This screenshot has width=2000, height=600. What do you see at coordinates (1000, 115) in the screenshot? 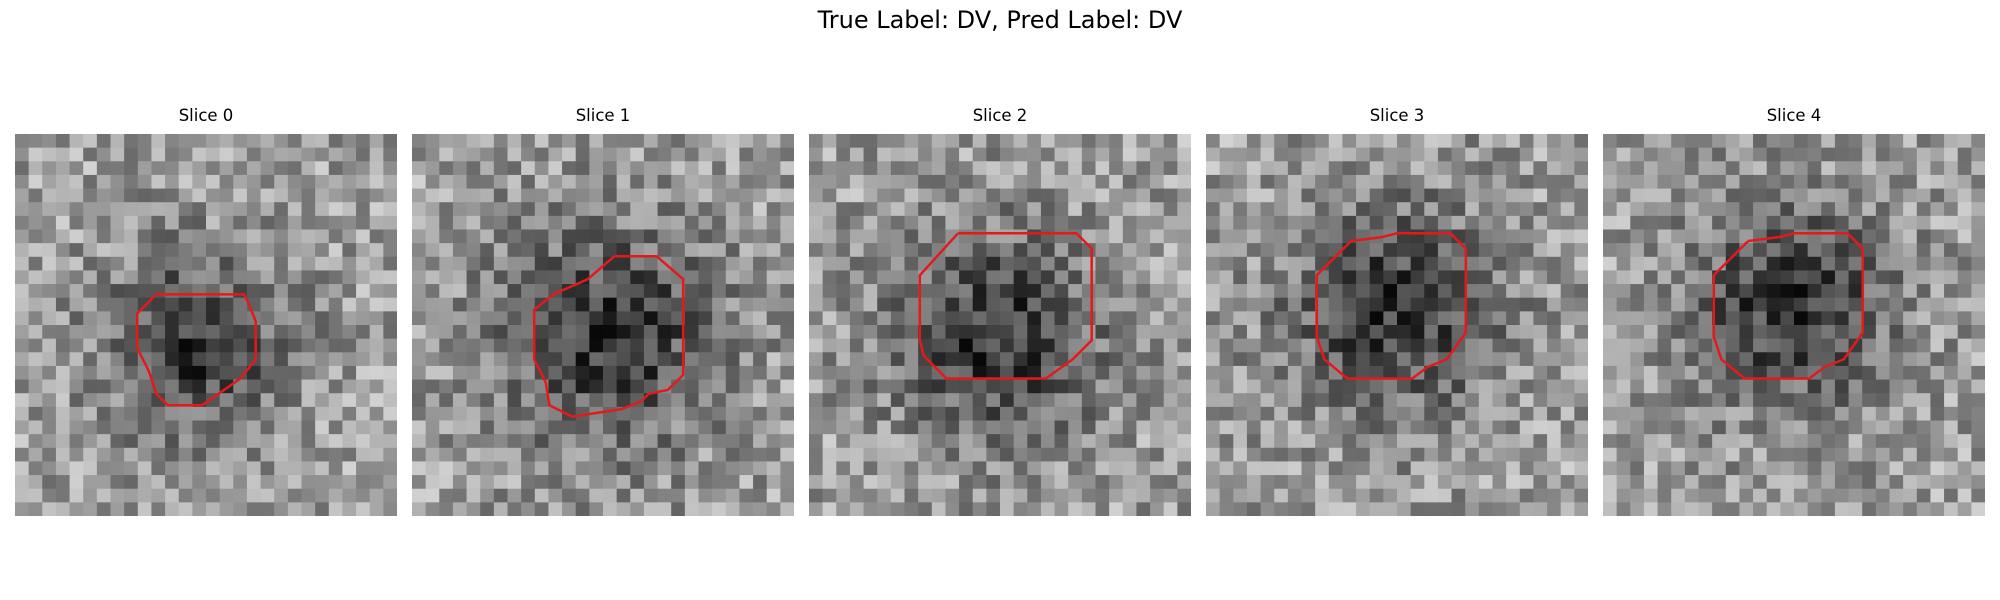
I see `slice-title: Slice 2` at bounding box center [1000, 115].